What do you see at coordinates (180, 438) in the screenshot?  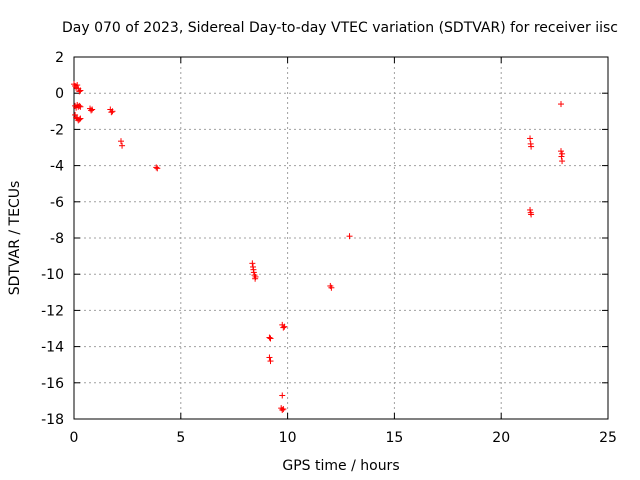 I see `x-tick-label: 5` at bounding box center [180, 438].